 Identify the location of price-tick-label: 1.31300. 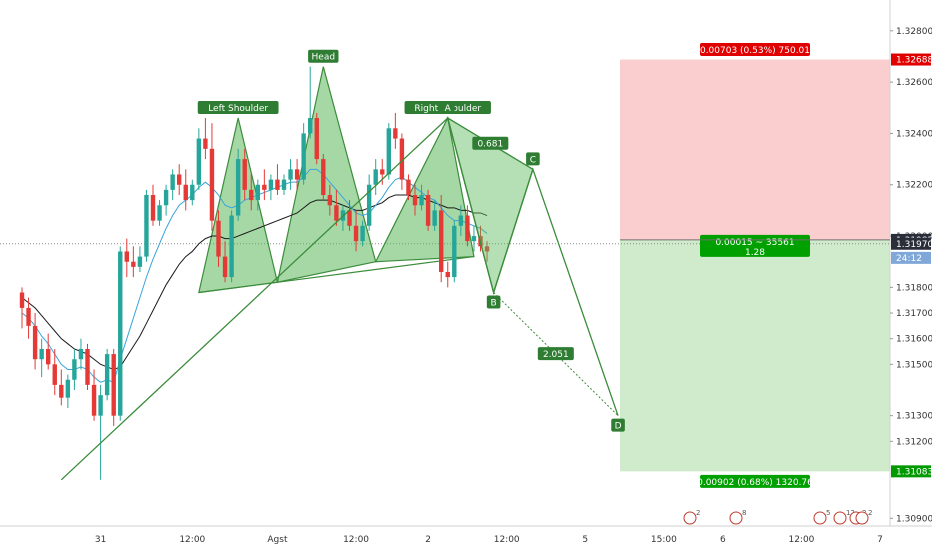
(914, 417).